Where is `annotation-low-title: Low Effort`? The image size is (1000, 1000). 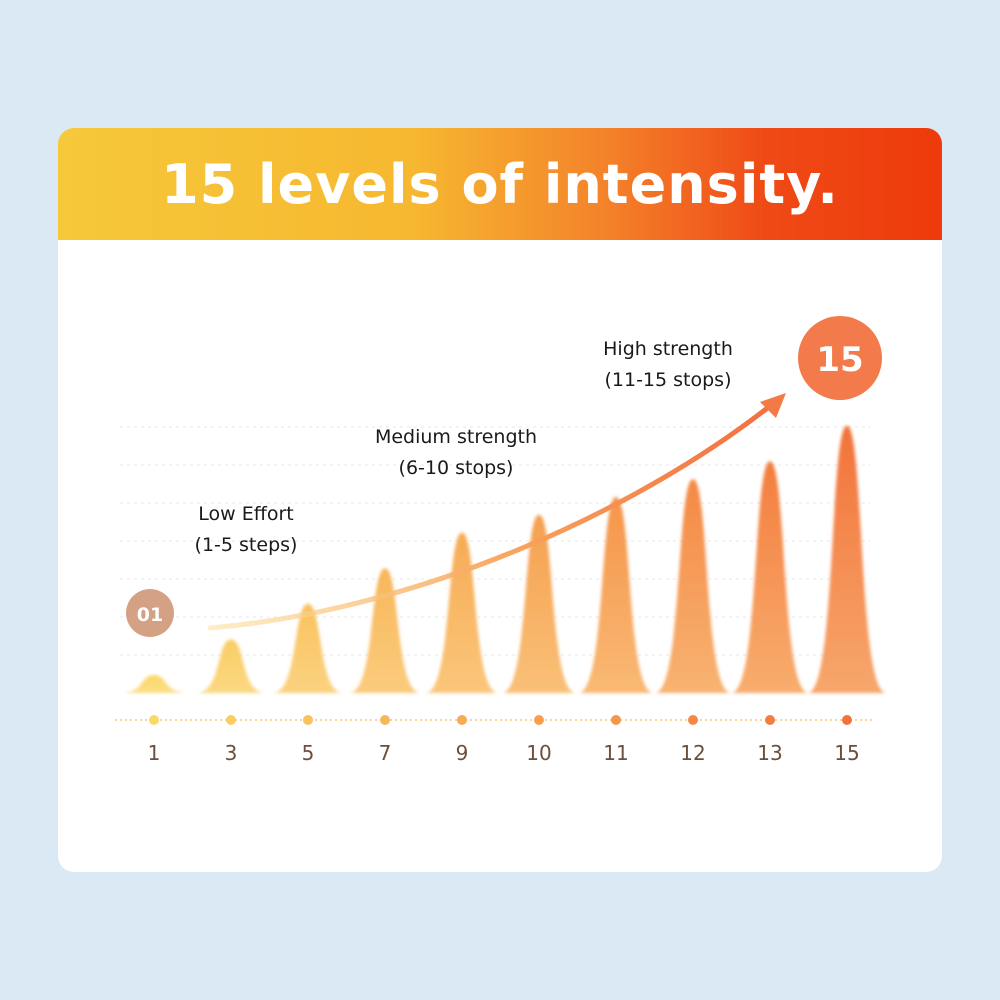 annotation-low-title: Low Effort is located at coordinates (245, 514).